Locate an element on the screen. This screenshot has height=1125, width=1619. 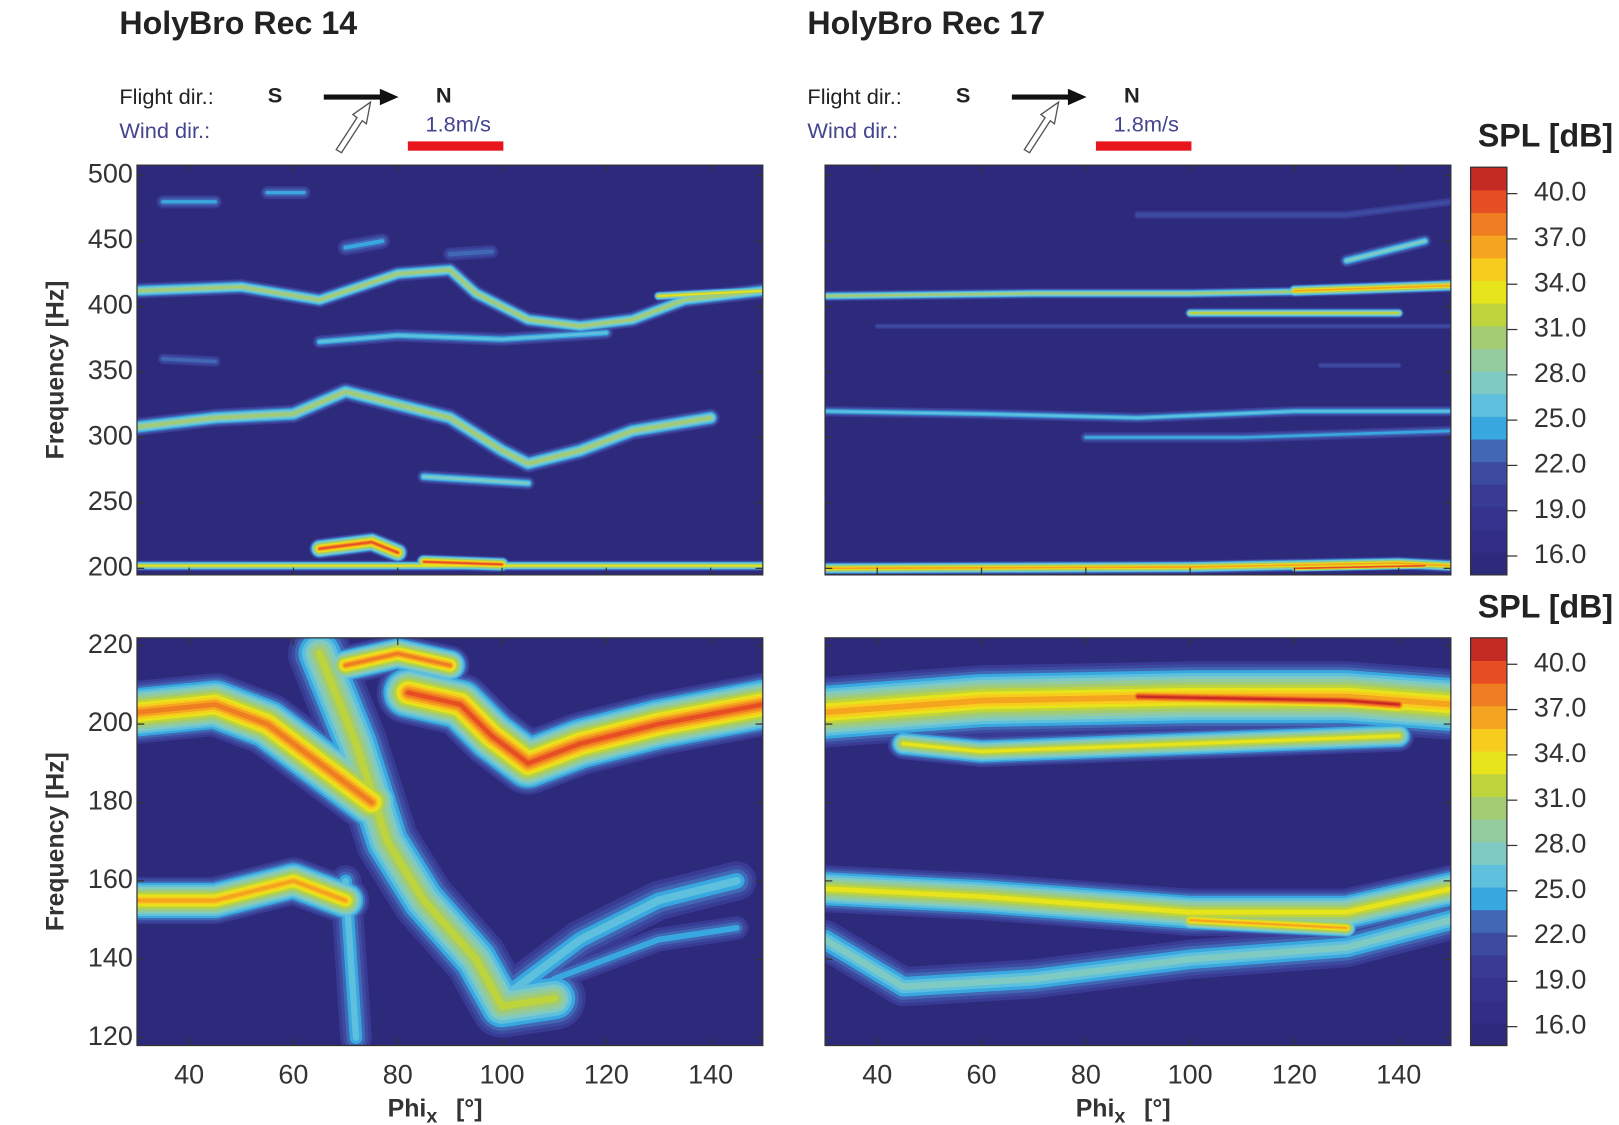
colorbar-tick-label: 40.0 is located at coordinates (1560, 662).